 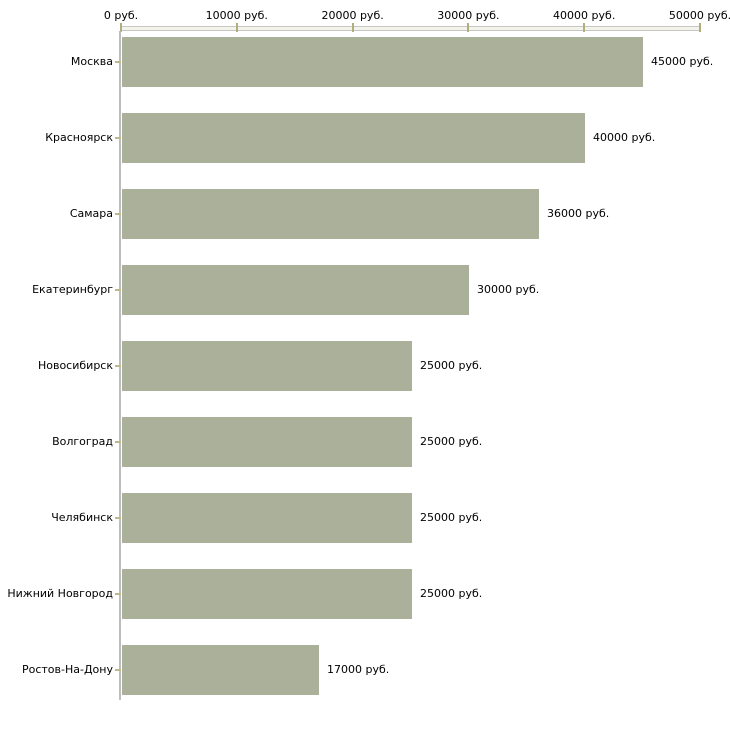 What do you see at coordinates (584, 15) in the screenshot?
I see `x-axis-tick-label: 40000 руб.` at bounding box center [584, 15].